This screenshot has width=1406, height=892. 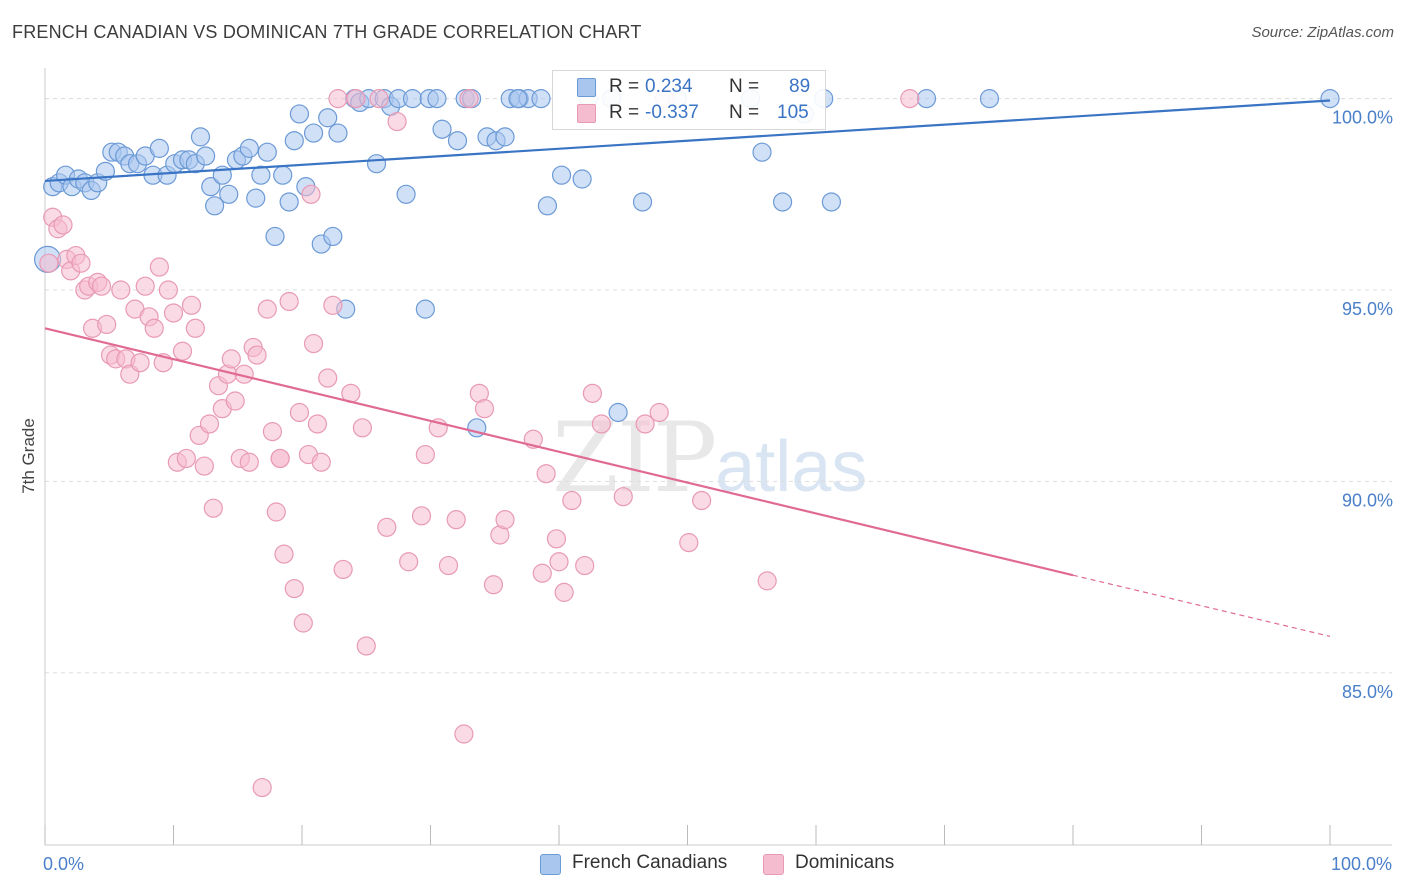 I want to click on legend-r-value: -0.337, so click(x=672, y=112).